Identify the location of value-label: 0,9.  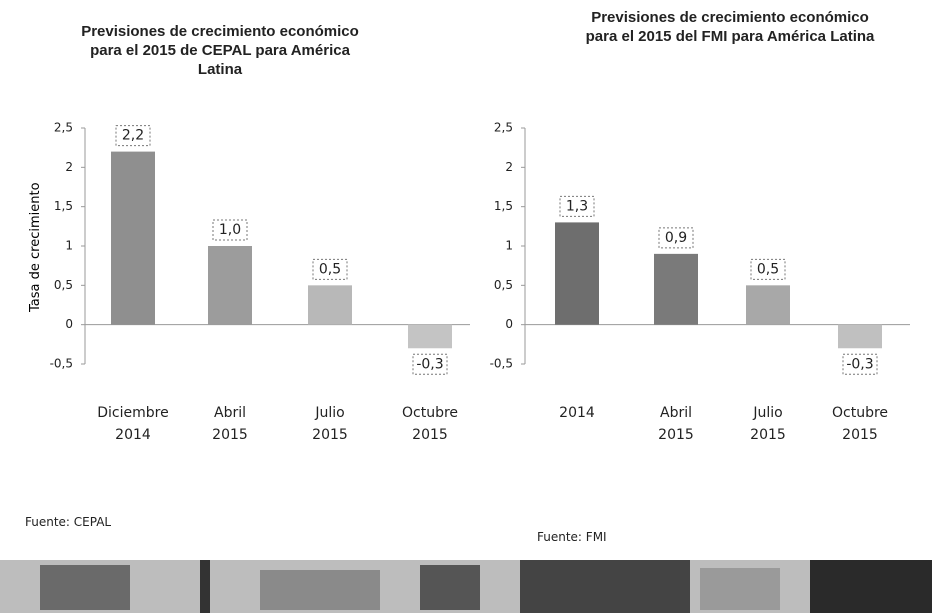
(676, 238).